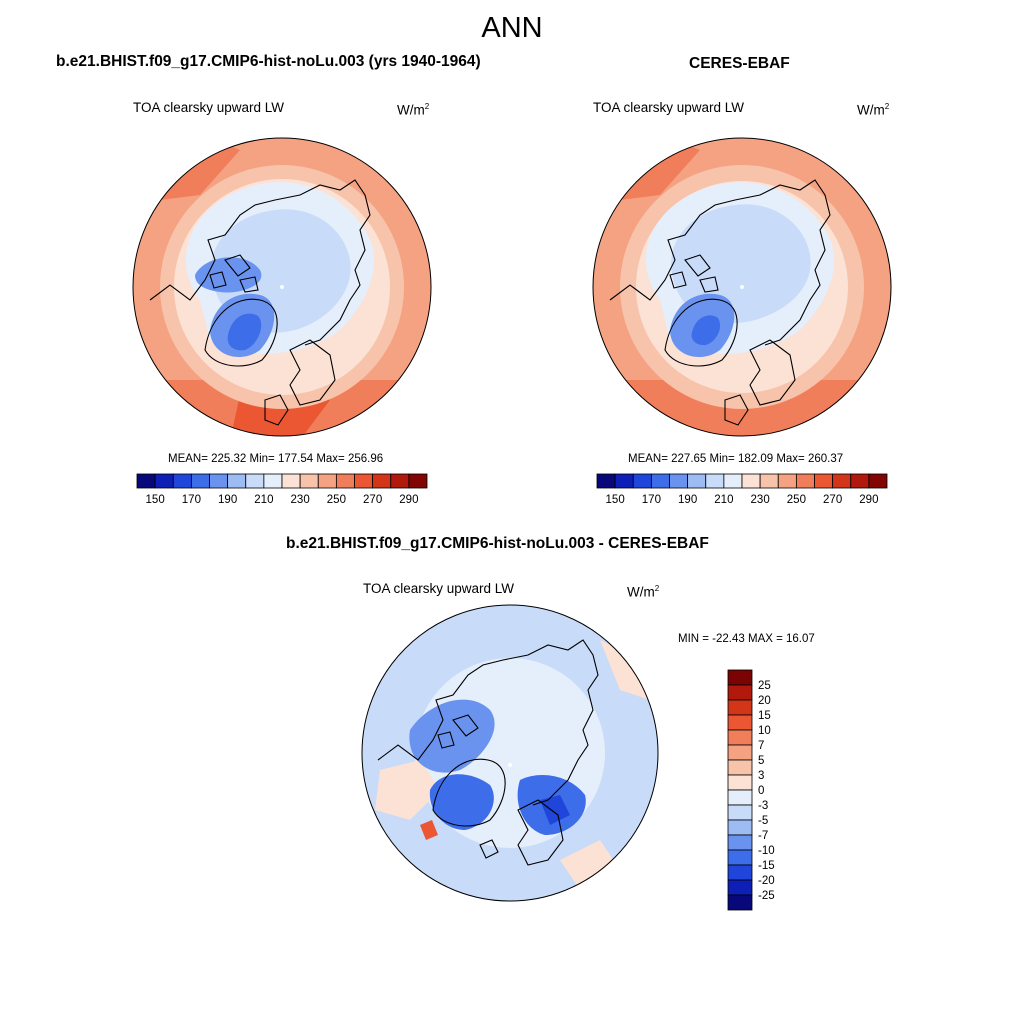  Describe the element at coordinates (873, 110) in the screenshot. I see `obs-units-label: W/m2` at that location.